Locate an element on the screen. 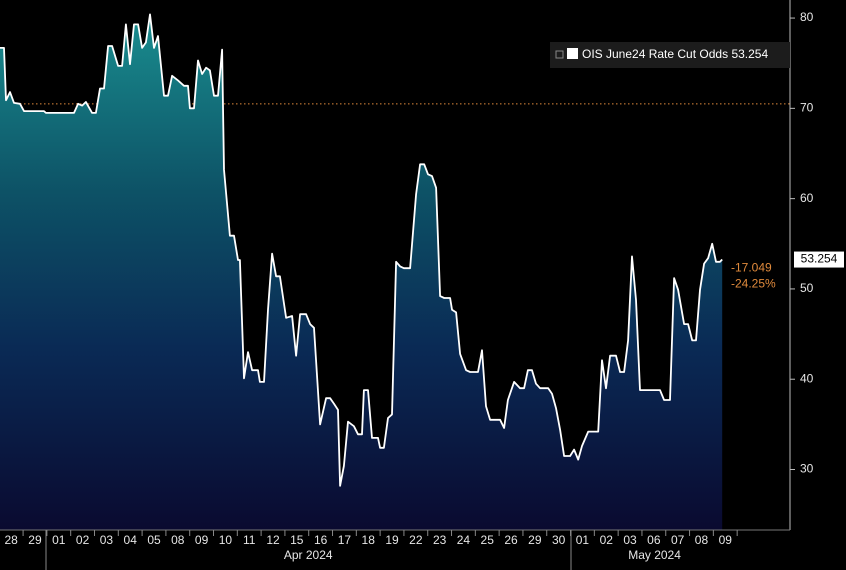 Image resolution: width=846 pixels, height=570 pixels. legend-text: OIS June24 Rate Cut Odds 53.254 is located at coordinates (675, 54).